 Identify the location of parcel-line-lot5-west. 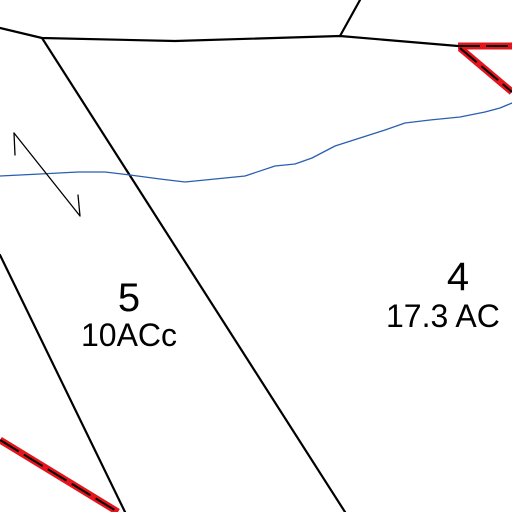
(63, 382).